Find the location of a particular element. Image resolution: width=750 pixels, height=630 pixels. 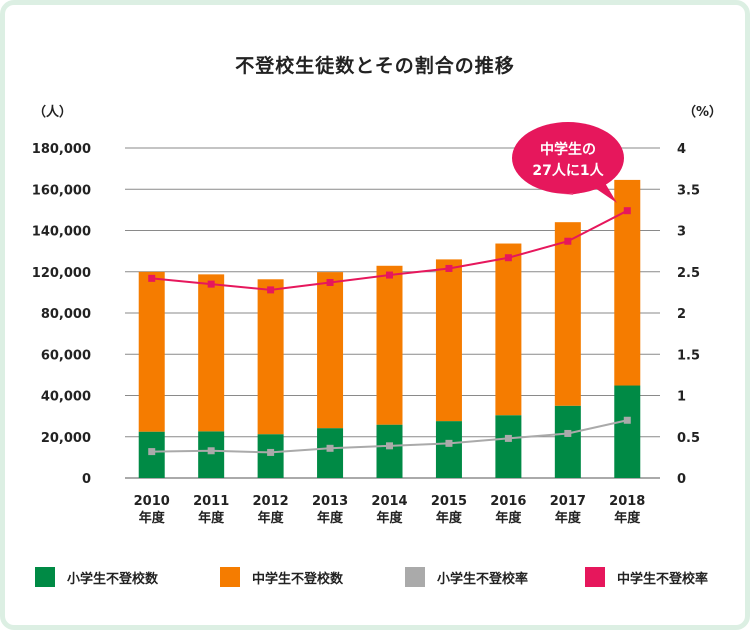

legend-label: 中学生不登校数 is located at coordinates (298, 579).